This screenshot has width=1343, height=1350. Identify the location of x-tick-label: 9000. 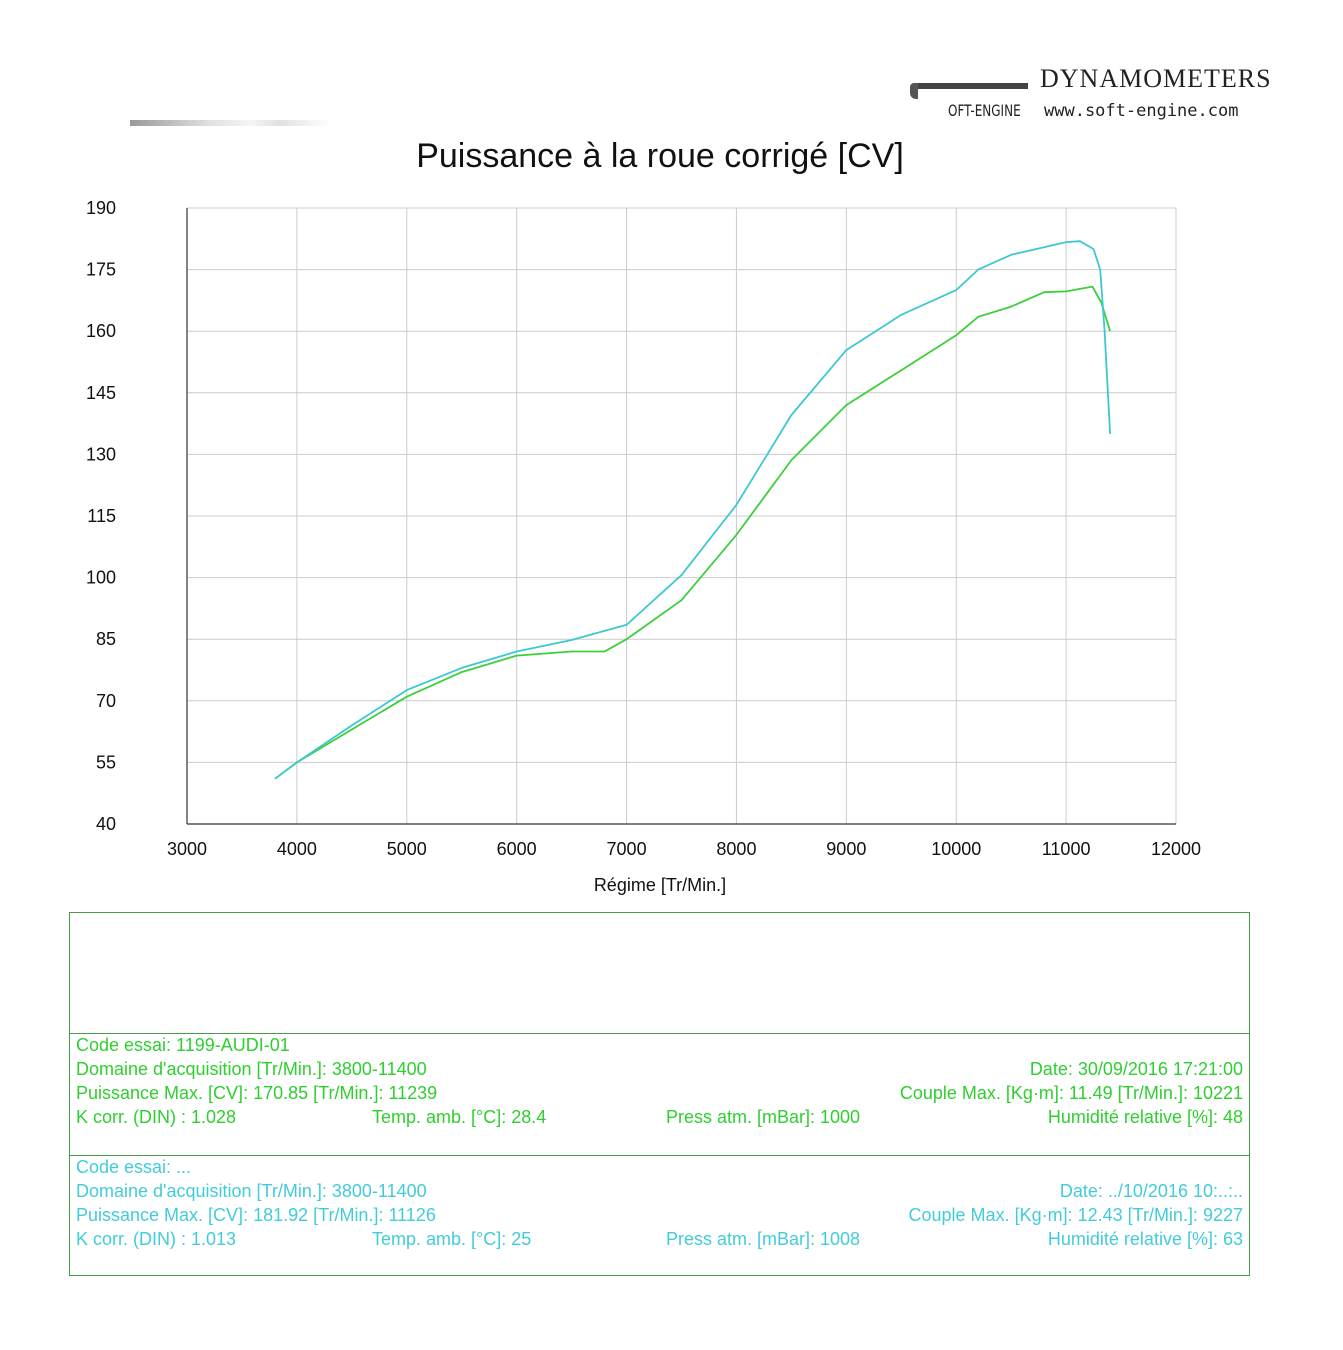
(846, 849).